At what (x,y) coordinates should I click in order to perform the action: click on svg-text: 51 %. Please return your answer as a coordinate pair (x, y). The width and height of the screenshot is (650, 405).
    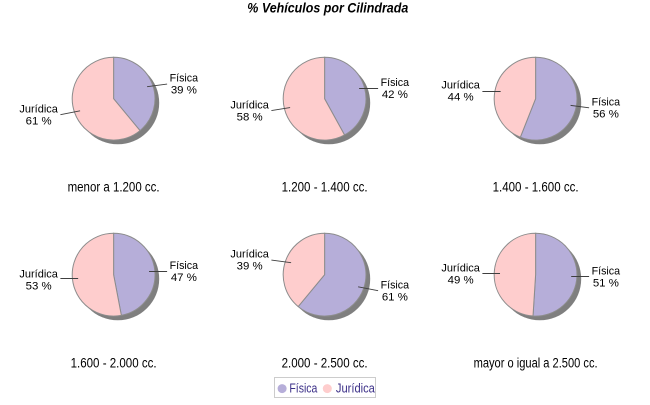
    Looking at the image, I should click on (606, 283).